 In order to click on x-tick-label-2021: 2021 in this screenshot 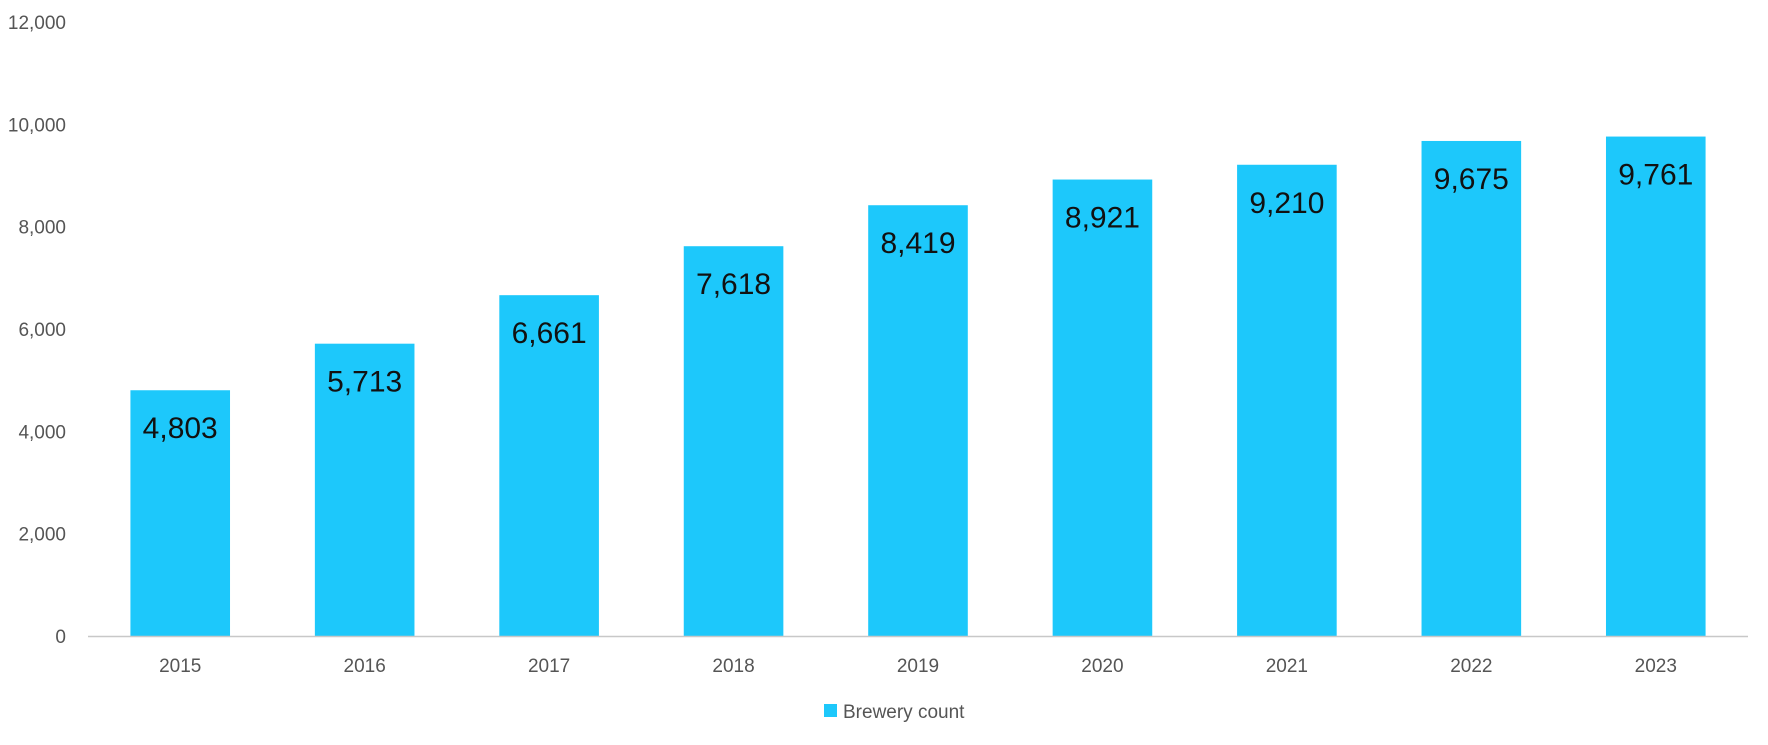, I will do `click(1287, 666)`.